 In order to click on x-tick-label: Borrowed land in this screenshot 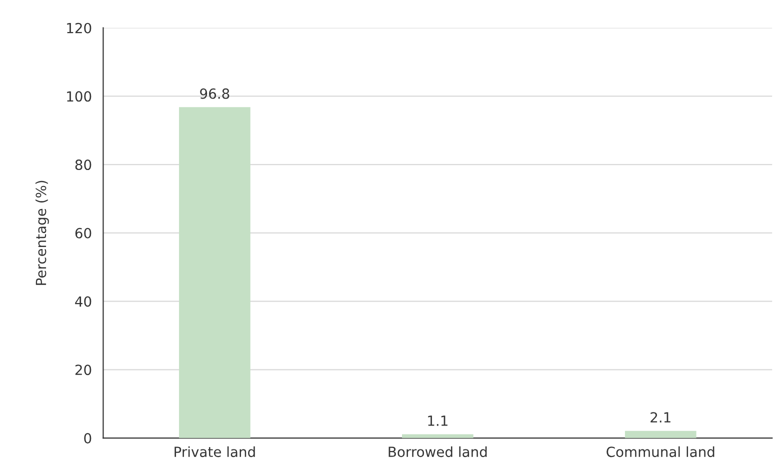, I will do `click(437, 452)`.